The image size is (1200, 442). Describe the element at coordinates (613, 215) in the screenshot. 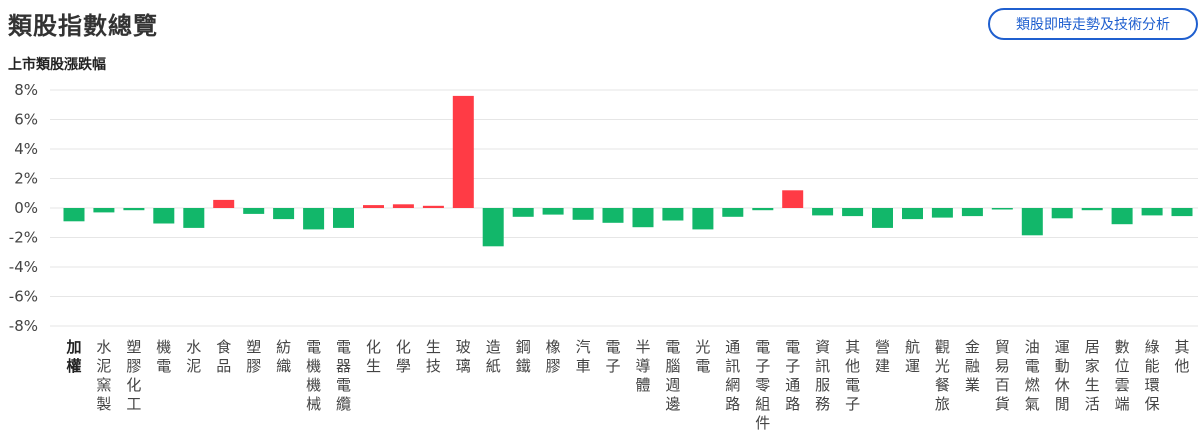

I see `bar-電子` at that location.